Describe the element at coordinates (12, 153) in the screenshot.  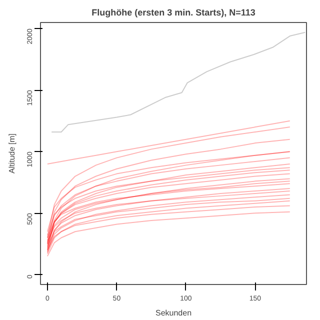
I see `y-axis-title: Altitude [m]` at that location.